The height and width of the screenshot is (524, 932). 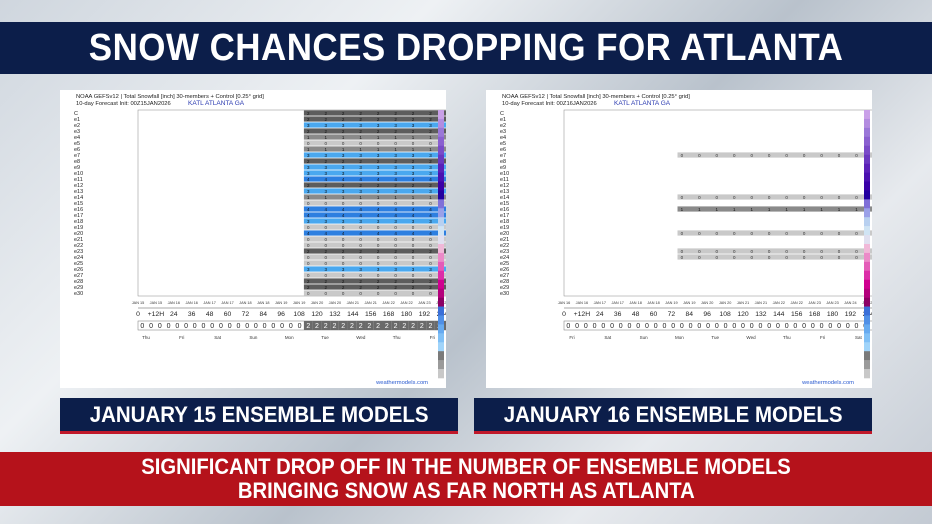 I want to click on hour-tick-10: 120, so click(x=317, y=314).